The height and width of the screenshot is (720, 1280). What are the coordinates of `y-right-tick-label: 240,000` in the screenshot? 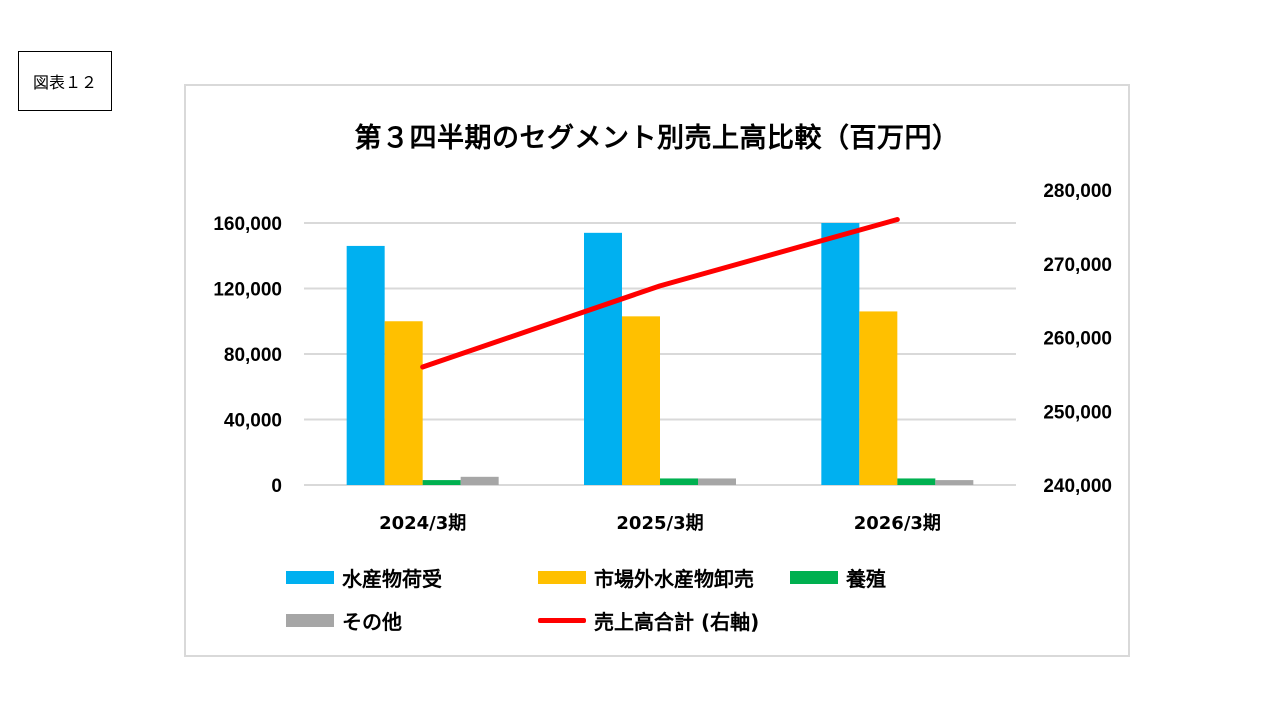 It's located at (1077, 486).